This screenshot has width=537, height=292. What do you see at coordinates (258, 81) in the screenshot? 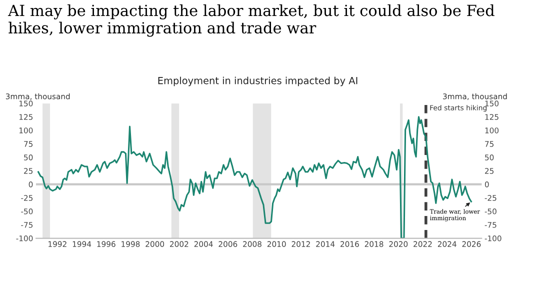
I see `chart-subtitle: Employment in industries impacted by AI` at bounding box center [258, 81].